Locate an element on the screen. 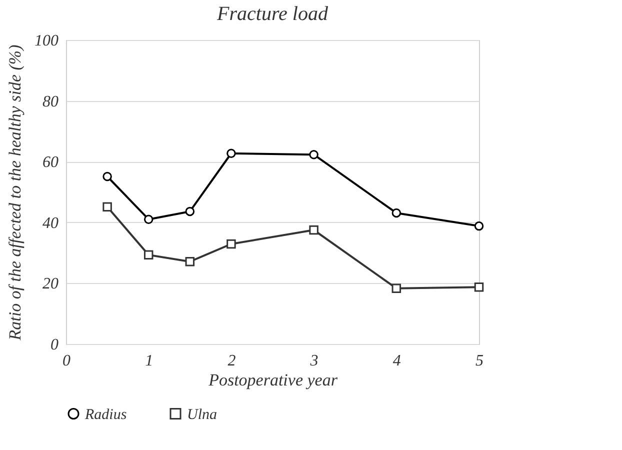 This screenshot has width=622, height=450. legend-label: Radius is located at coordinates (105, 414).